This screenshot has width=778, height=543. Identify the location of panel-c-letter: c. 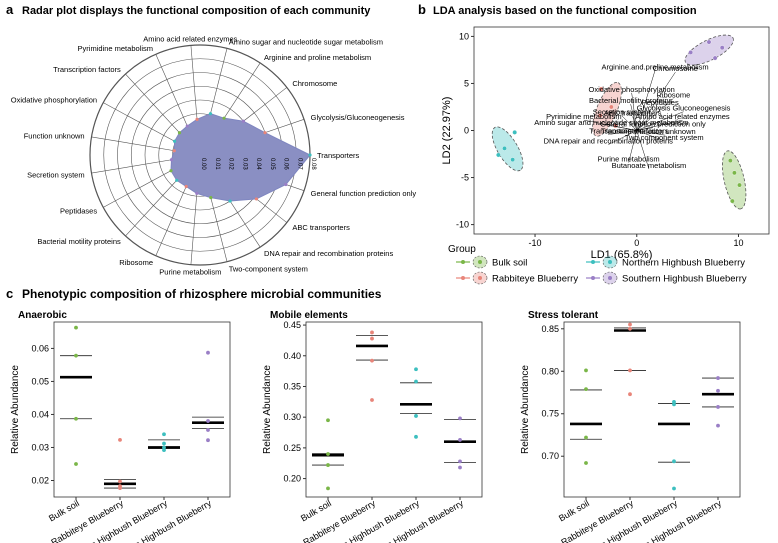
(9, 293).